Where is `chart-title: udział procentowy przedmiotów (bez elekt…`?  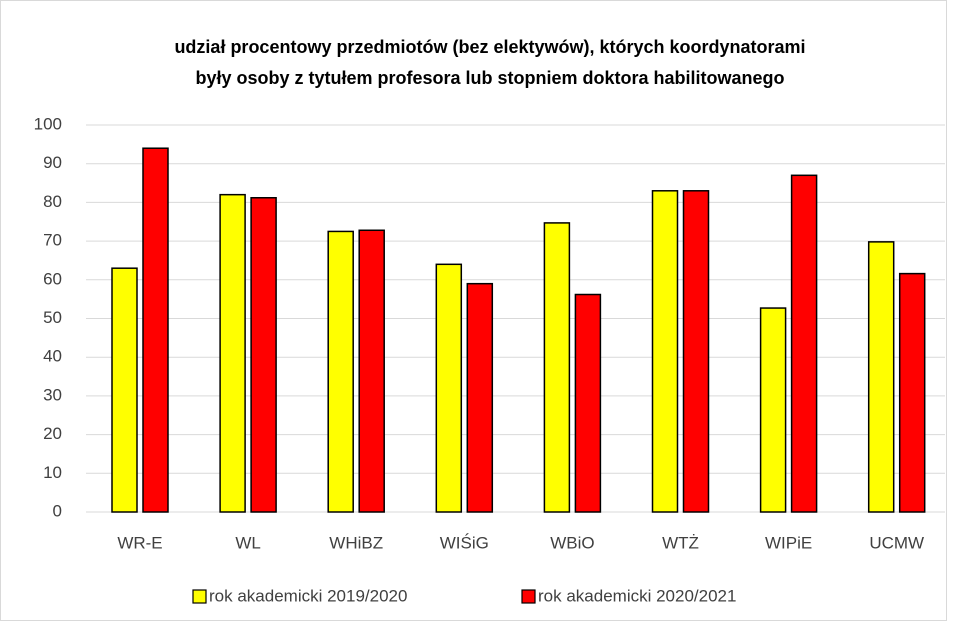
chart-title: udział procentowy przedmiotów (bez elekt… is located at coordinates (489, 47).